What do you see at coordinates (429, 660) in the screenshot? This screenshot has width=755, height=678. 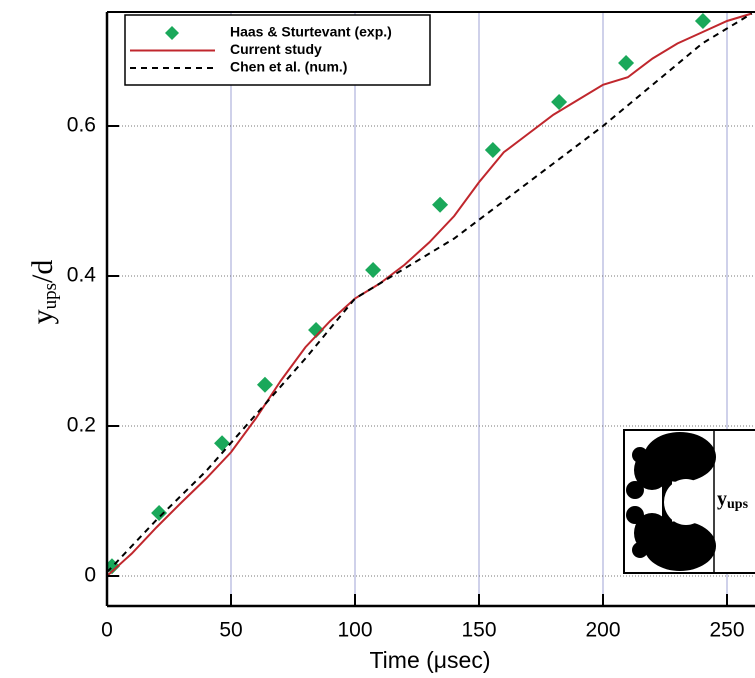 I see `x-axis-label: Time (μsec)` at bounding box center [429, 660].